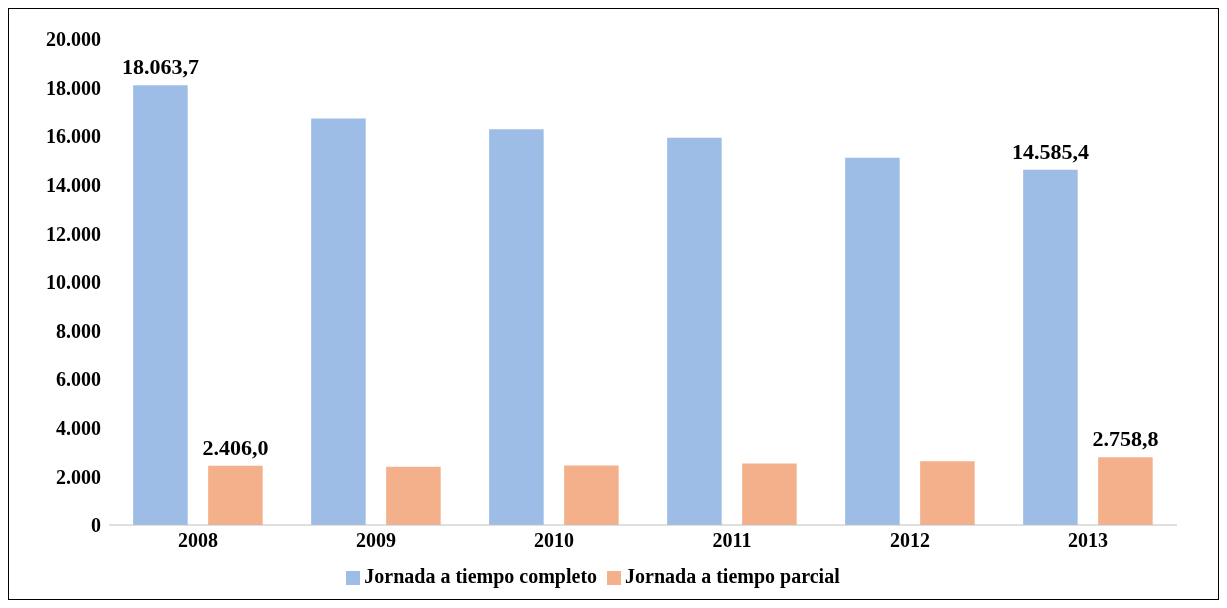 Image resolution: width=1227 pixels, height=608 pixels. I want to click on legend-label: Jornada a tiempo completo, so click(481, 576).